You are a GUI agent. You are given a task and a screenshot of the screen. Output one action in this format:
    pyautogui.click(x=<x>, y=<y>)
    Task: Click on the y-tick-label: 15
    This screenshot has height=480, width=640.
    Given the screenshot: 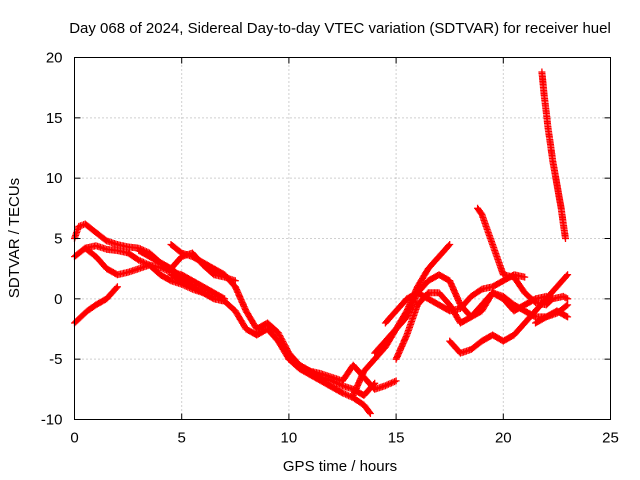 What is the action you would take?
    pyautogui.click(x=54, y=118)
    